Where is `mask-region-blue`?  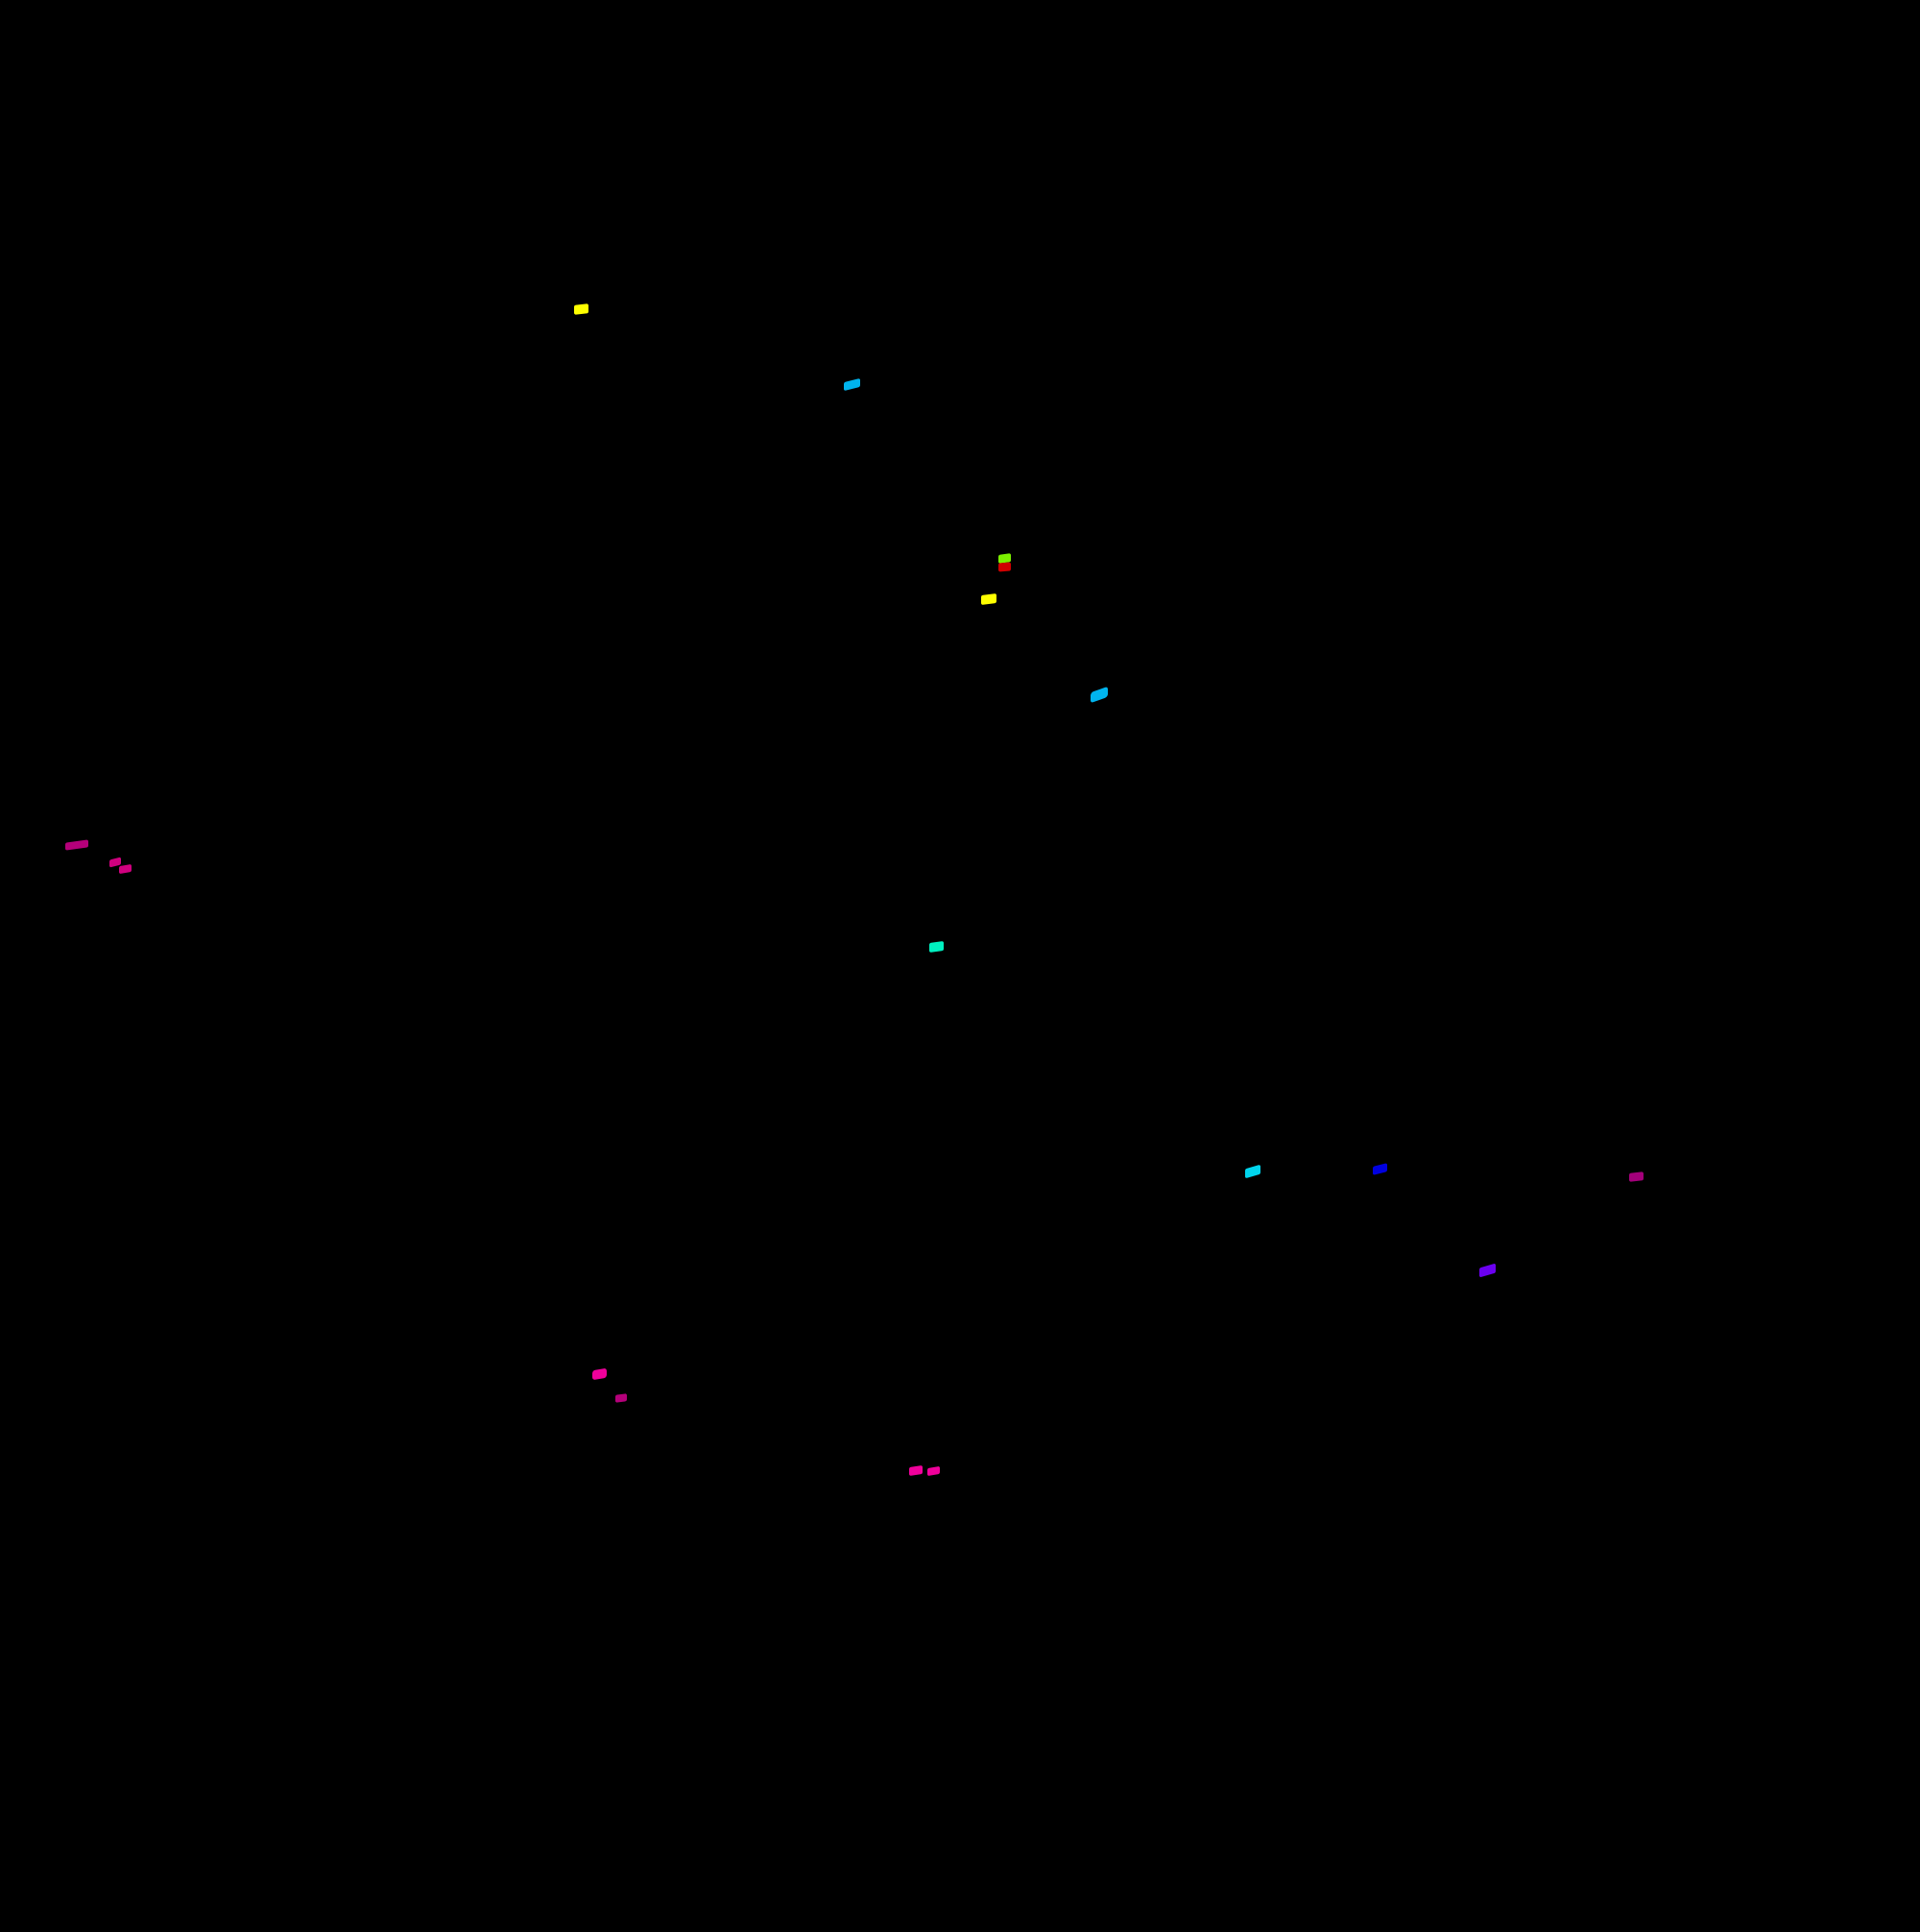 mask-region-blue is located at coordinates (1380, 1169).